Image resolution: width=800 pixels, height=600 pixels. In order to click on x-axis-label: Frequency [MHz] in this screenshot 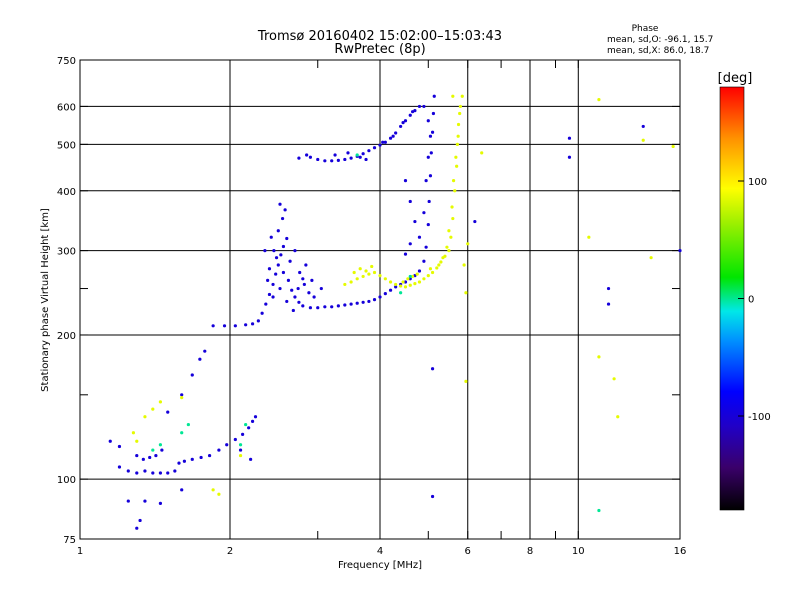, I will do `click(380, 565)`.